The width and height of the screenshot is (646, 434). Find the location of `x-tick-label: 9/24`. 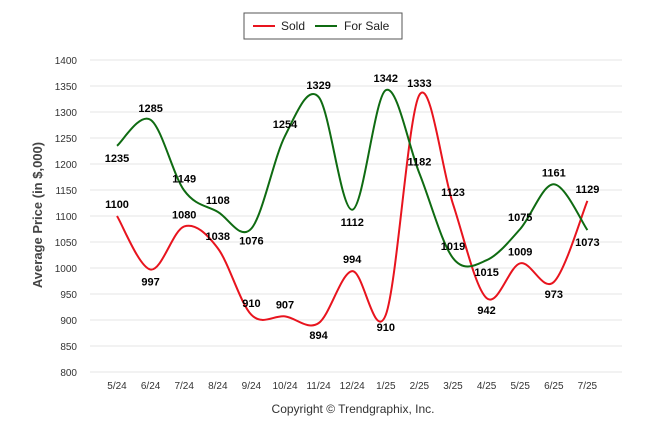

x-tick-label: 9/24 is located at coordinates (252, 386).